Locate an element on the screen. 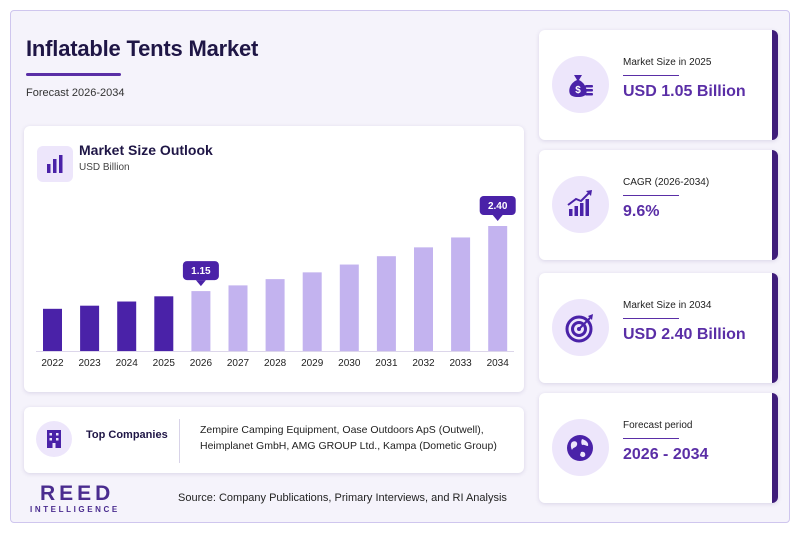  page-title: Inflatable Tents Market is located at coordinates (142, 48).